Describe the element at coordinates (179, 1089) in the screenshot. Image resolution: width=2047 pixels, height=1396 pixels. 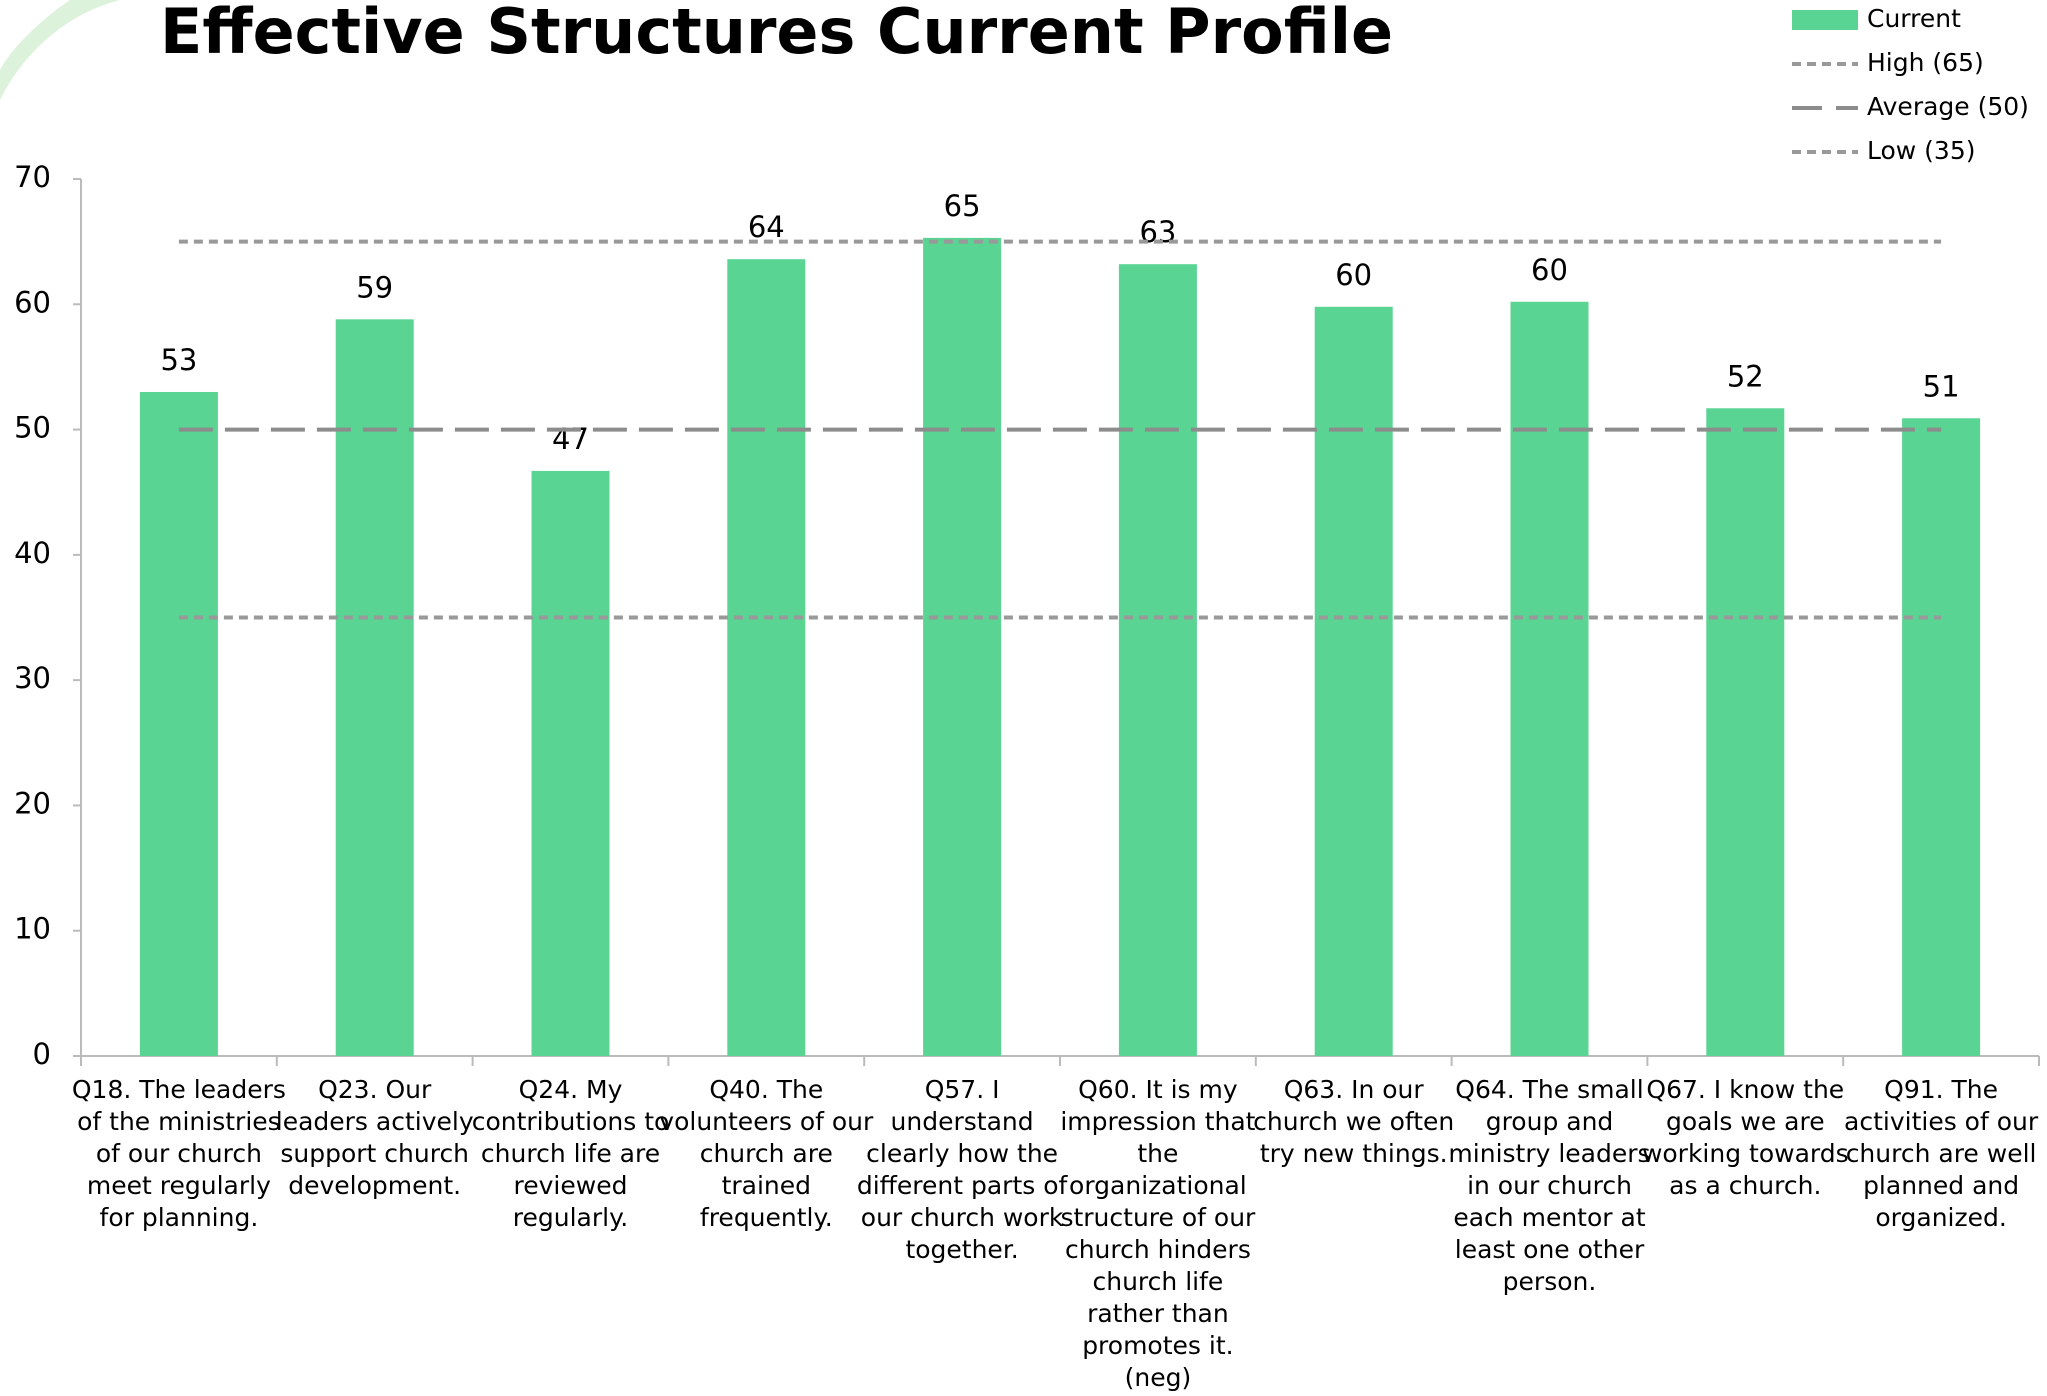
I see `x-tick-label: Q18. The leaders` at that location.